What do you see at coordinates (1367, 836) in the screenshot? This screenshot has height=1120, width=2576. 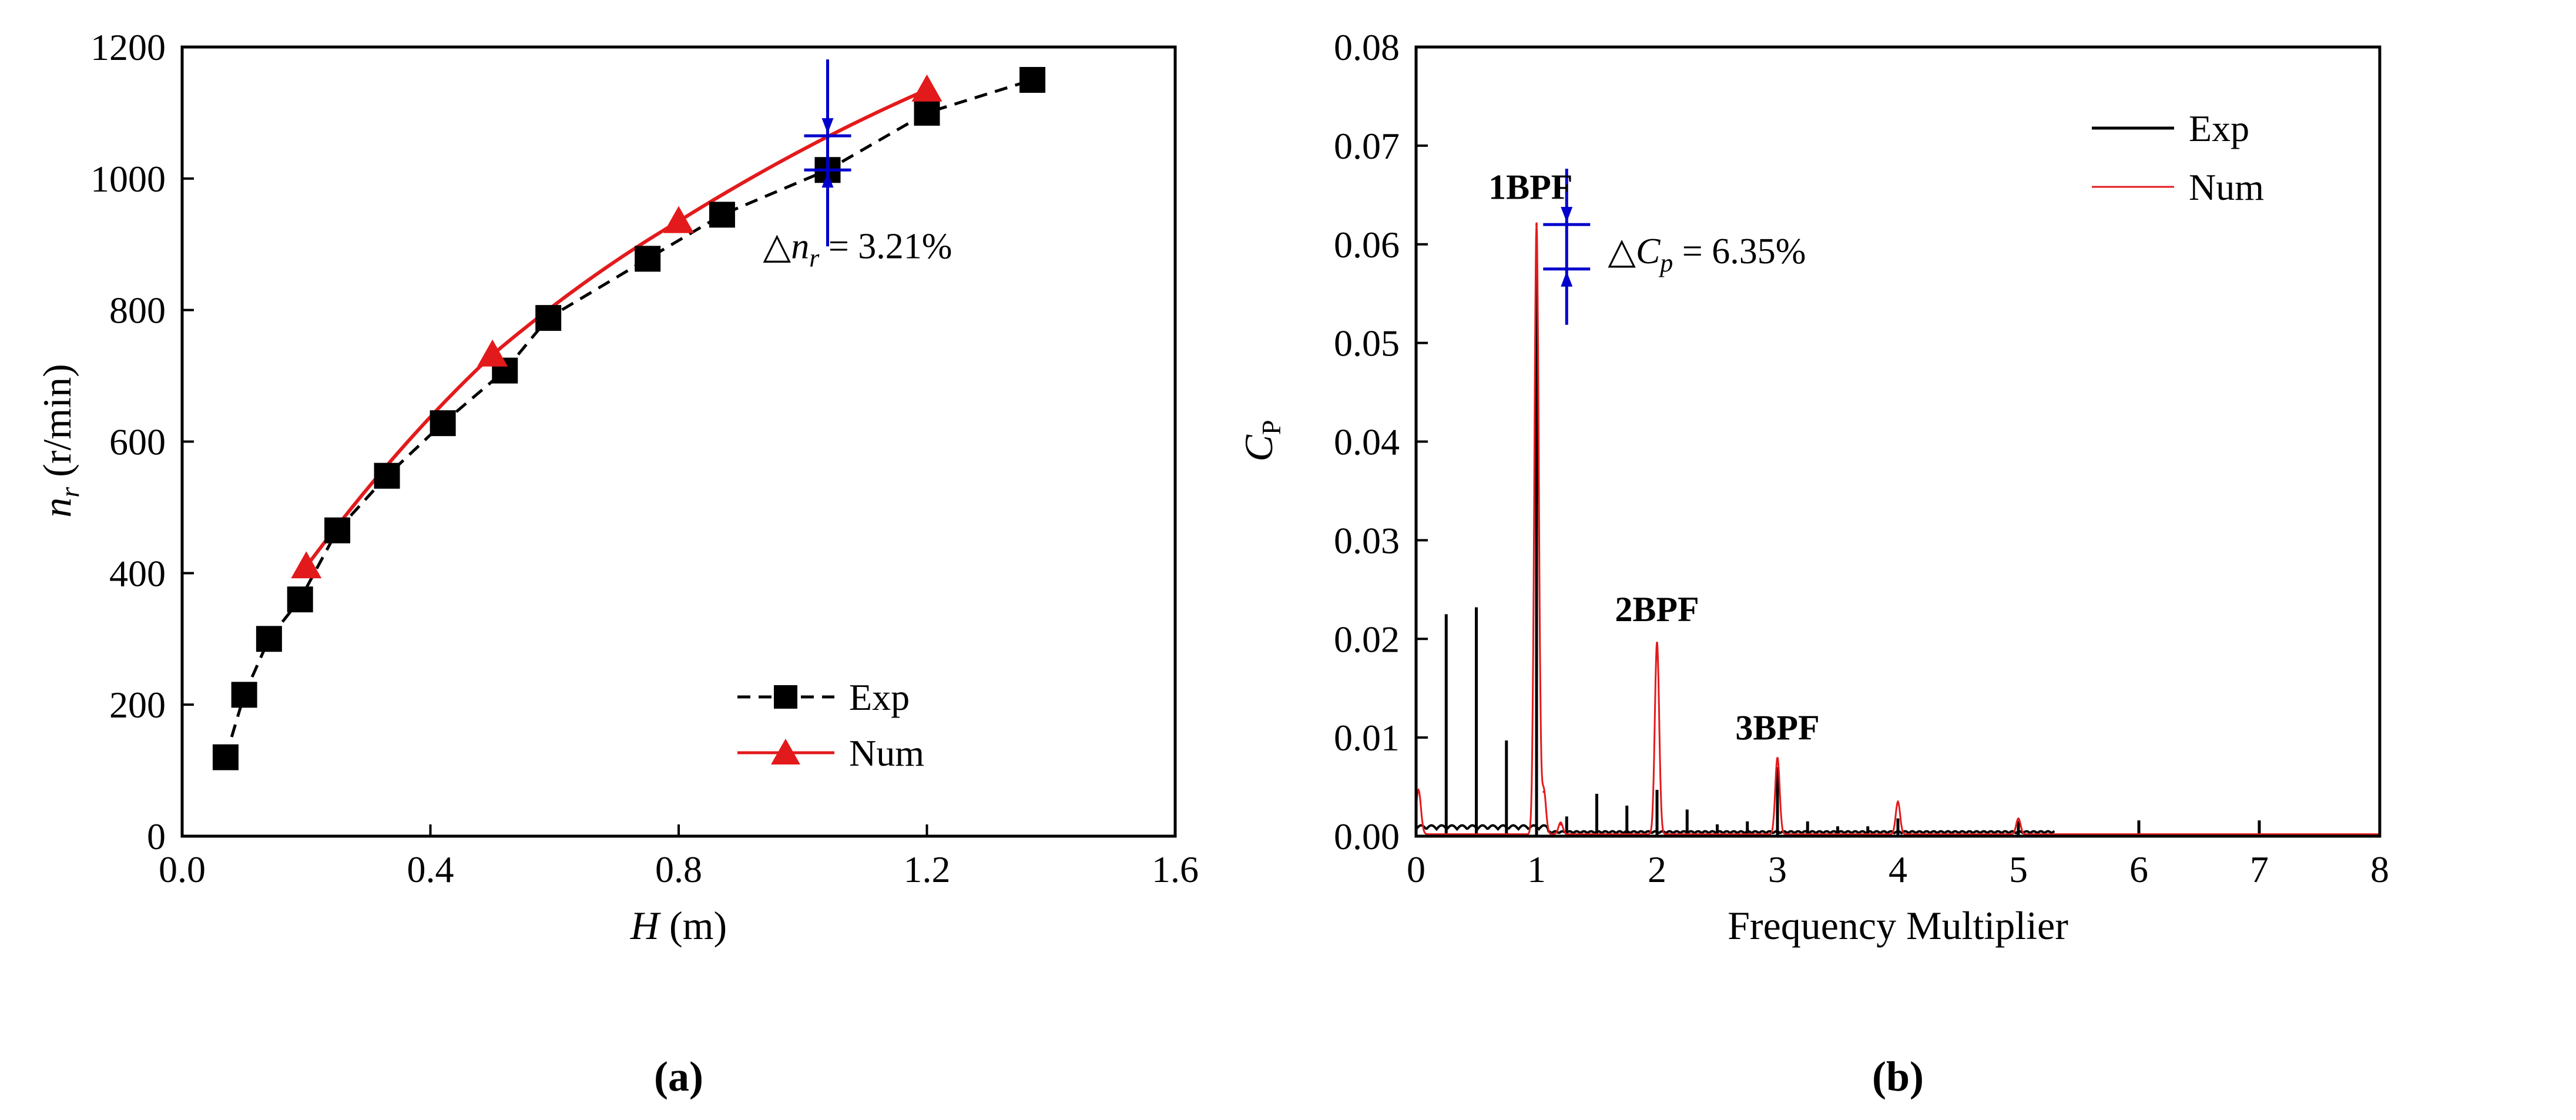 I see `y-tick-label: 0.00` at bounding box center [1367, 836].